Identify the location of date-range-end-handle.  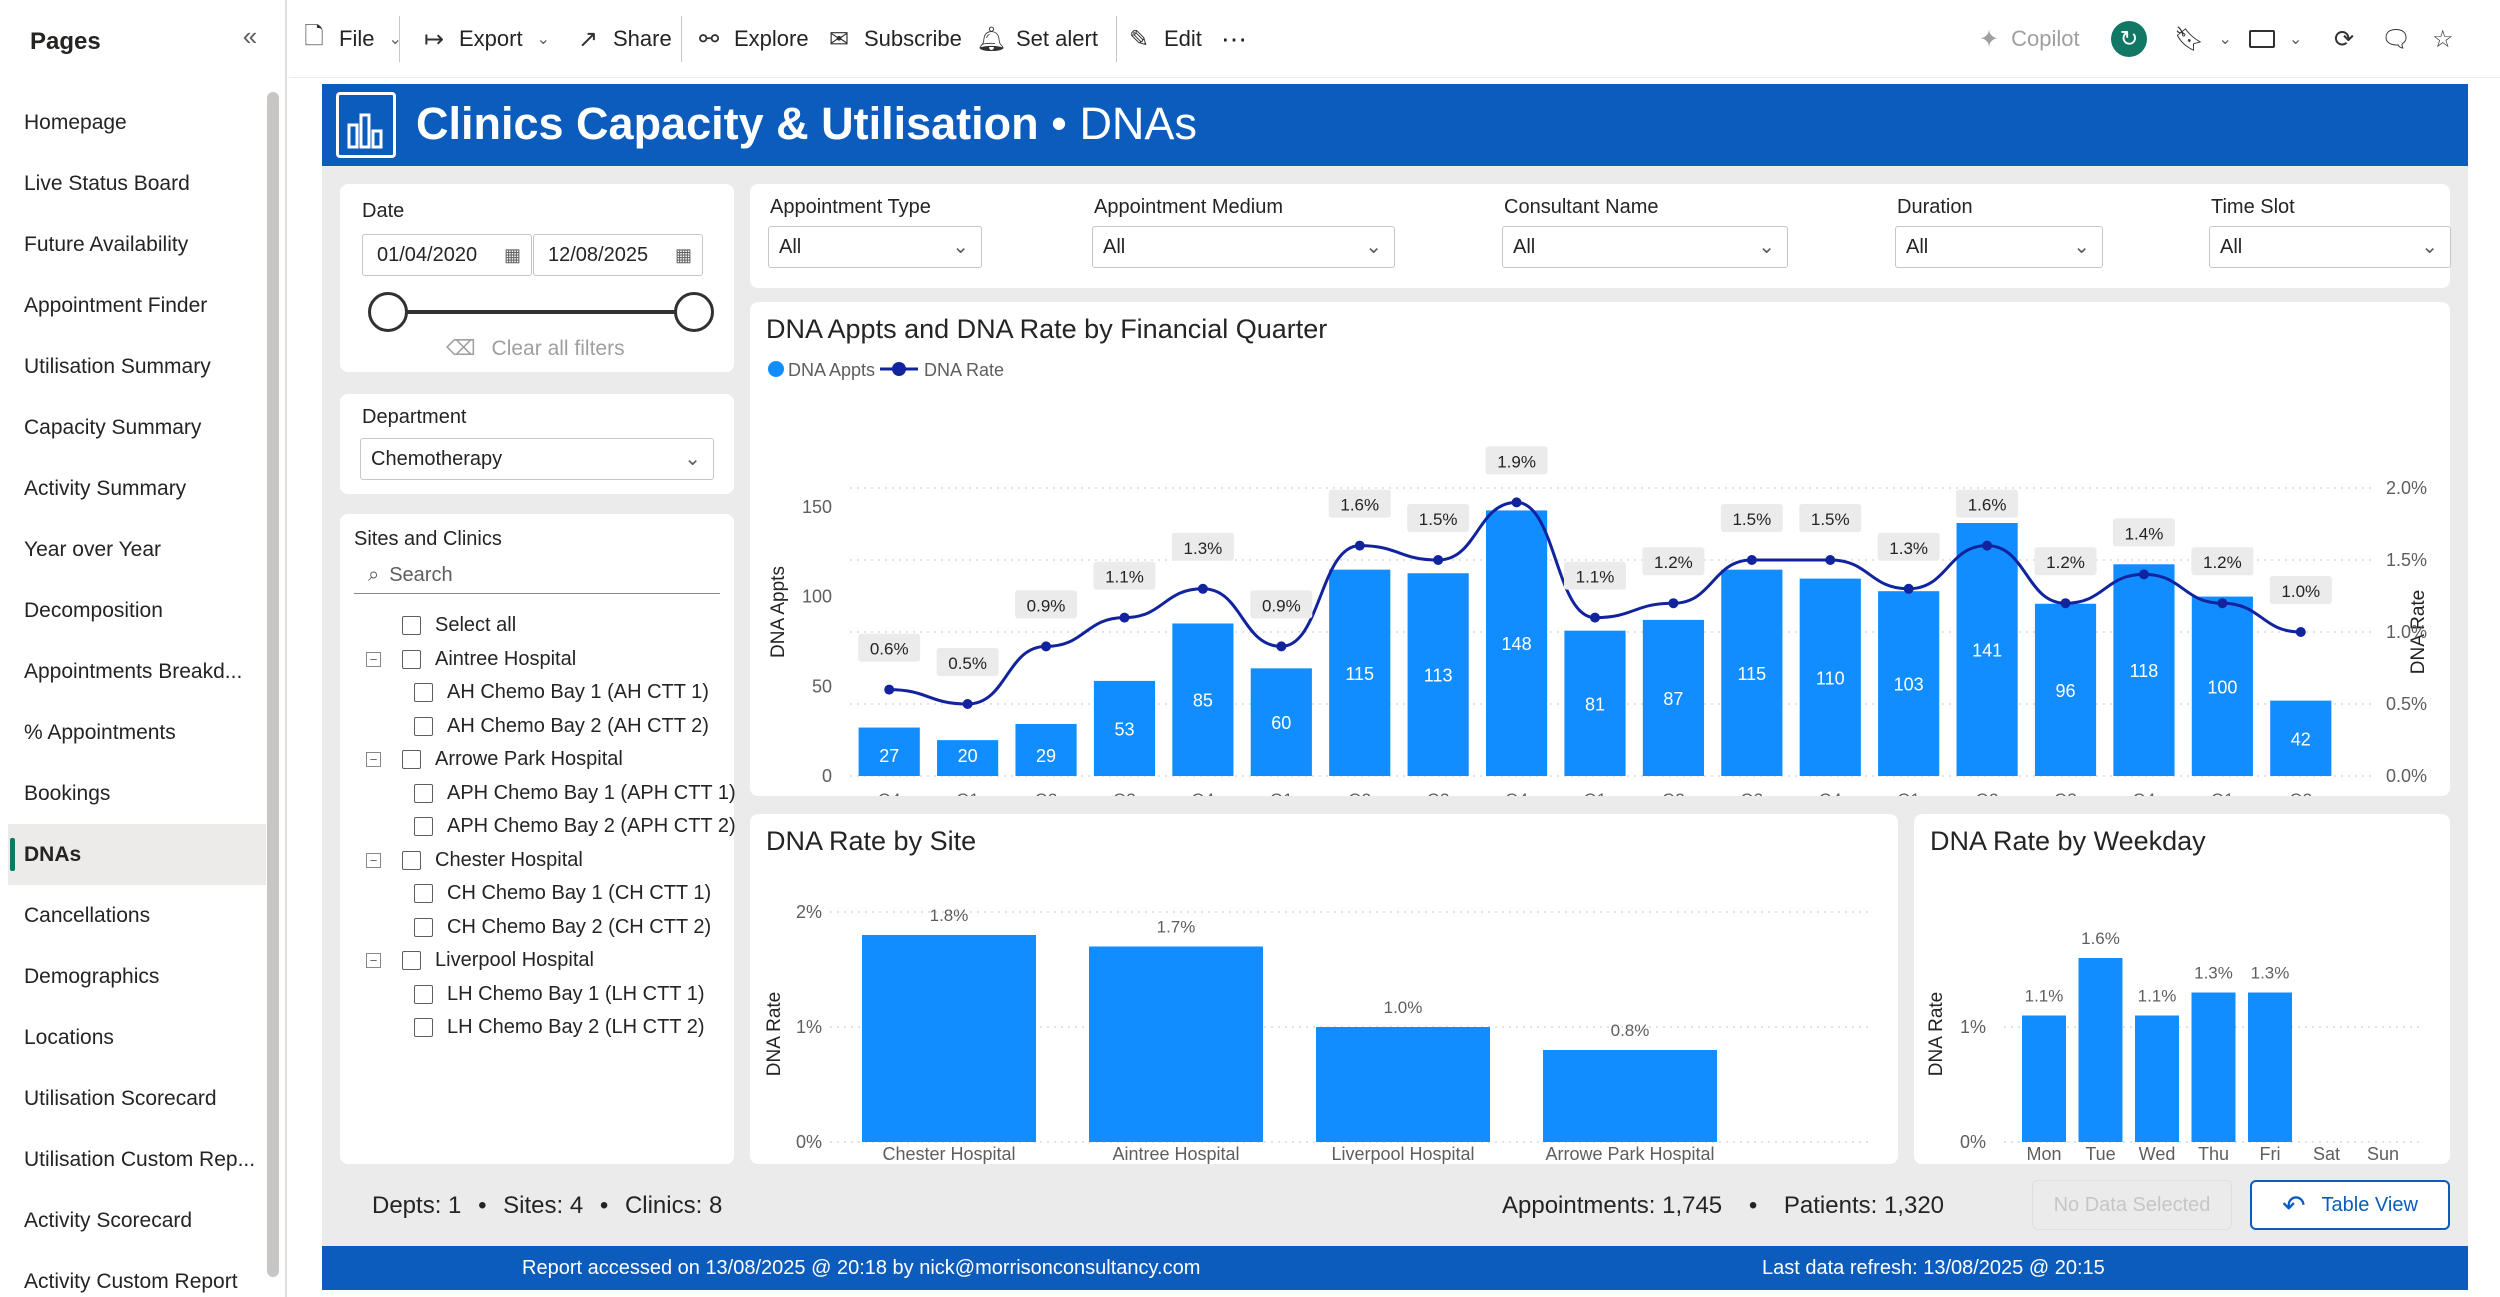
(694, 312).